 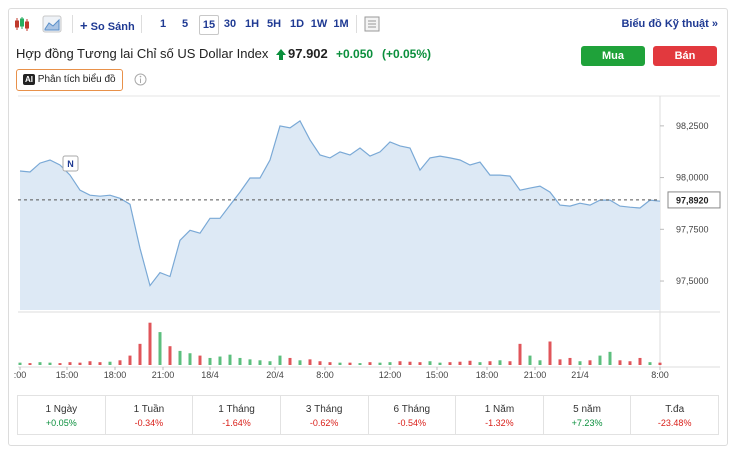 What do you see at coordinates (163, 24) in the screenshot?
I see `interval-button: 1` at bounding box center [163, 24].